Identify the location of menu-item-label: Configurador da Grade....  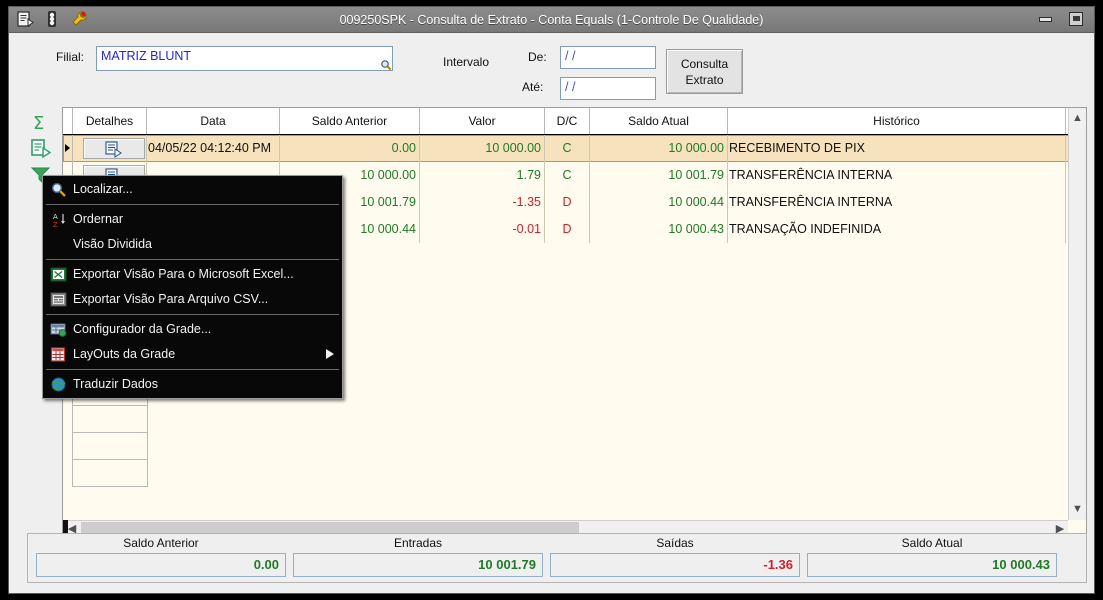
(142, 329).